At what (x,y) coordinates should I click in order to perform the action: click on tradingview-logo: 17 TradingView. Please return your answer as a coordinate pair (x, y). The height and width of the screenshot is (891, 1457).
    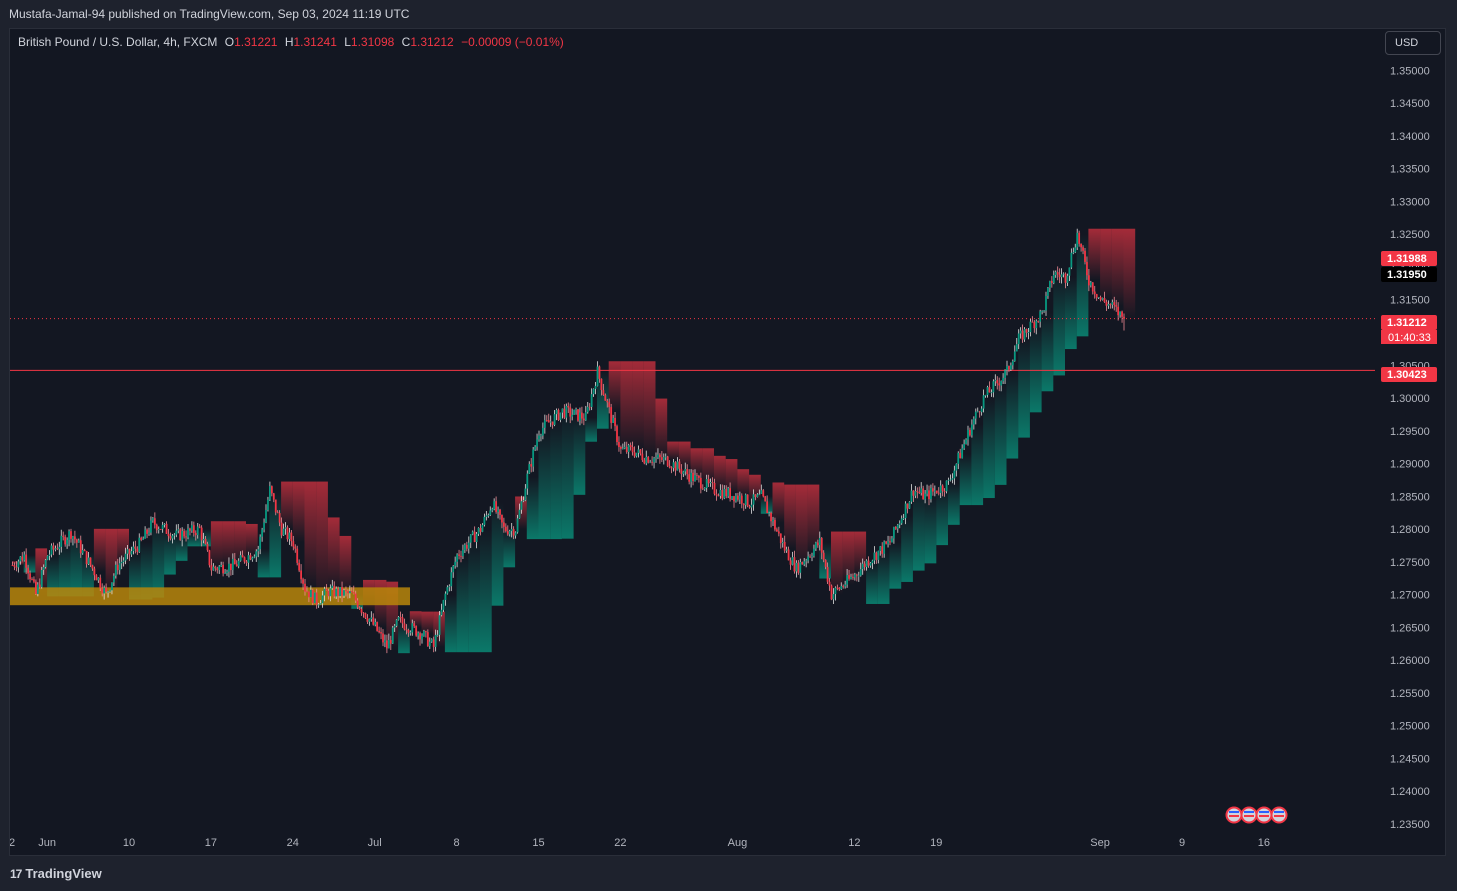
    Looking at the image, I should click on (56, 873).